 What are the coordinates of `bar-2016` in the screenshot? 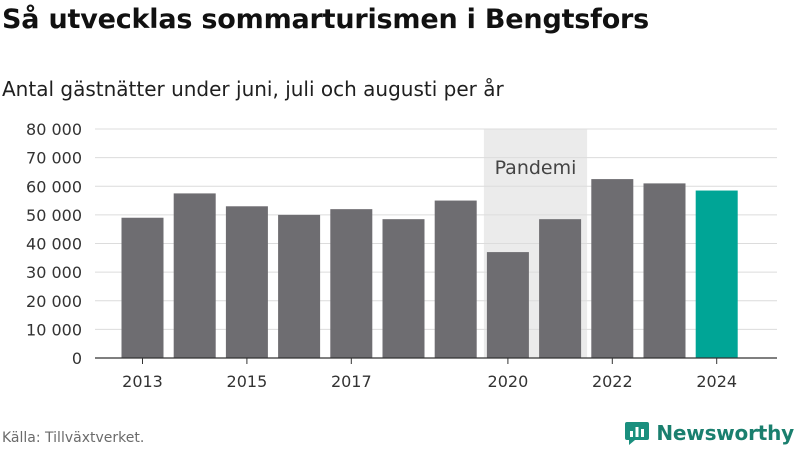 It's located at (299, 286).